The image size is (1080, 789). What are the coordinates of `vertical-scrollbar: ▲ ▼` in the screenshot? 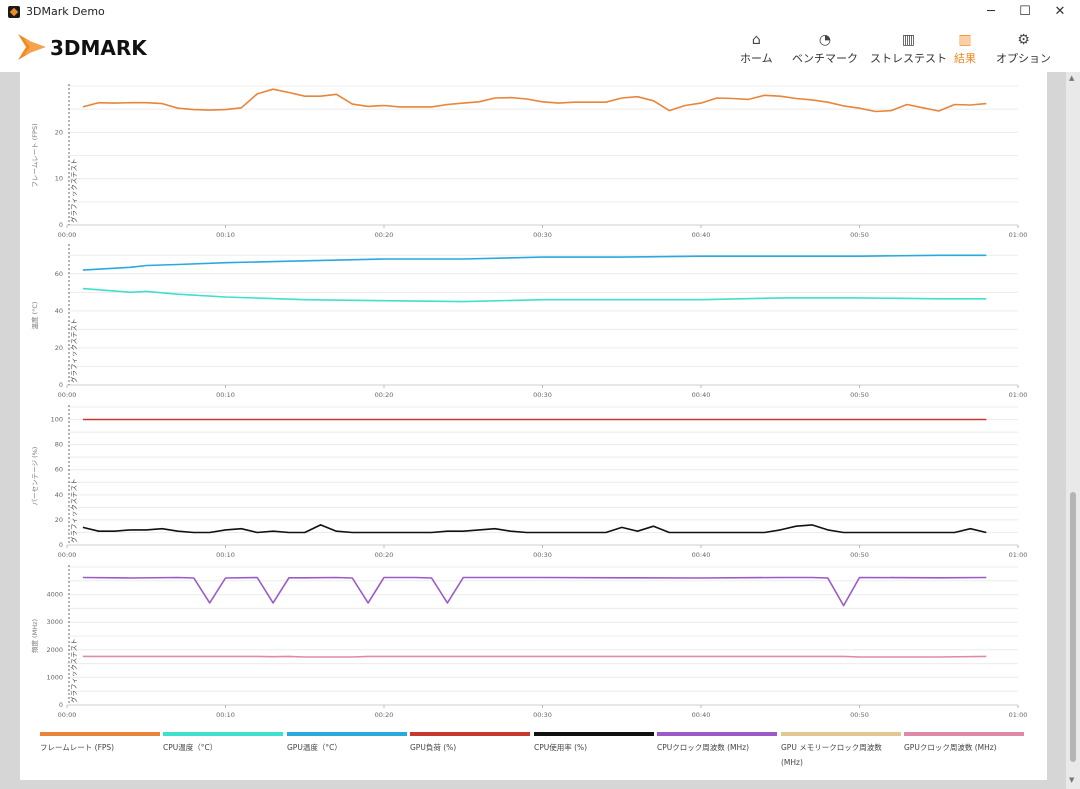 It's located at (1073, 430).